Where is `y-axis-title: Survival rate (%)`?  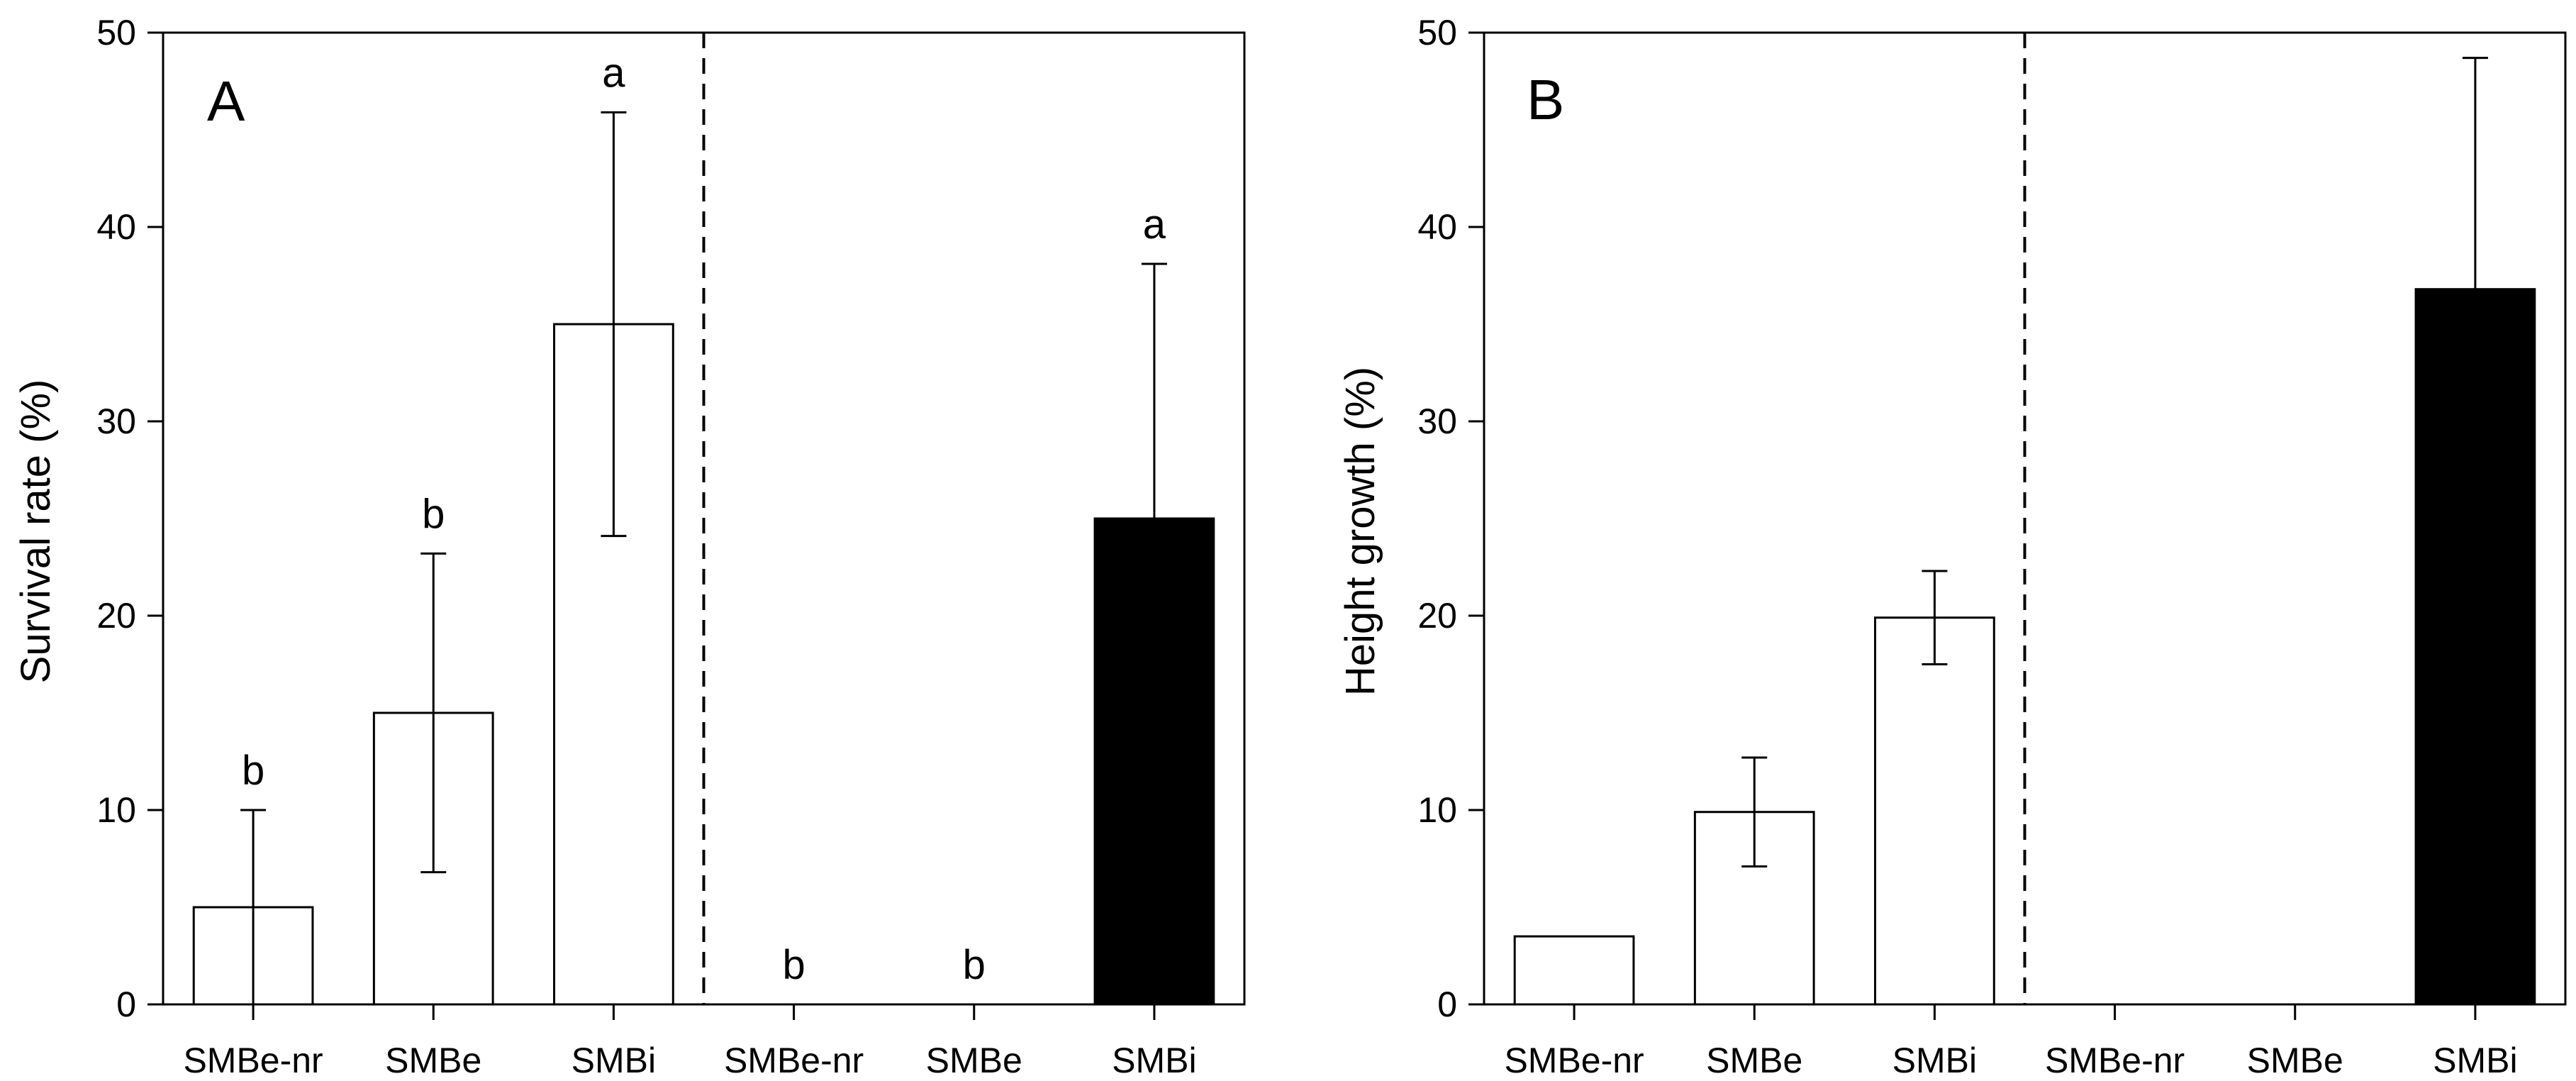 y-axis-title: Survival rate (%) is located at coordinates (36, 531).